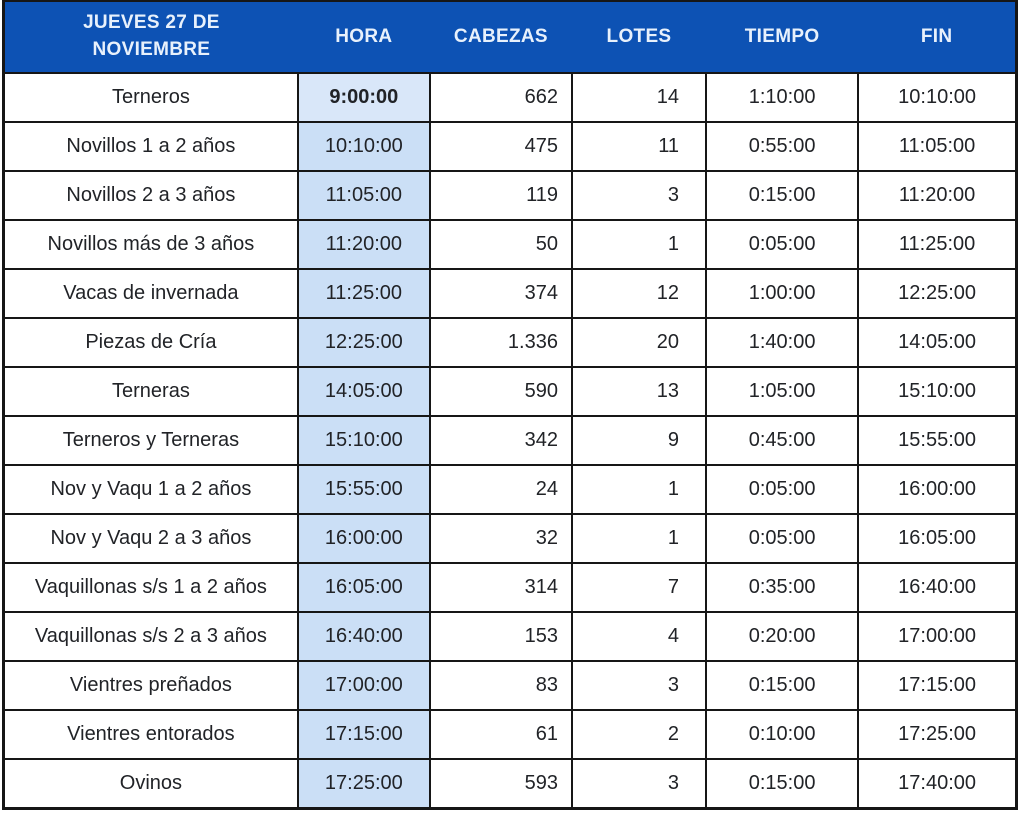 This screenshot has width=1024, height=829. Describe the element at coordinates (363, 784) in the screenshot. I see `hora-cell: 17:25:00` at that location.